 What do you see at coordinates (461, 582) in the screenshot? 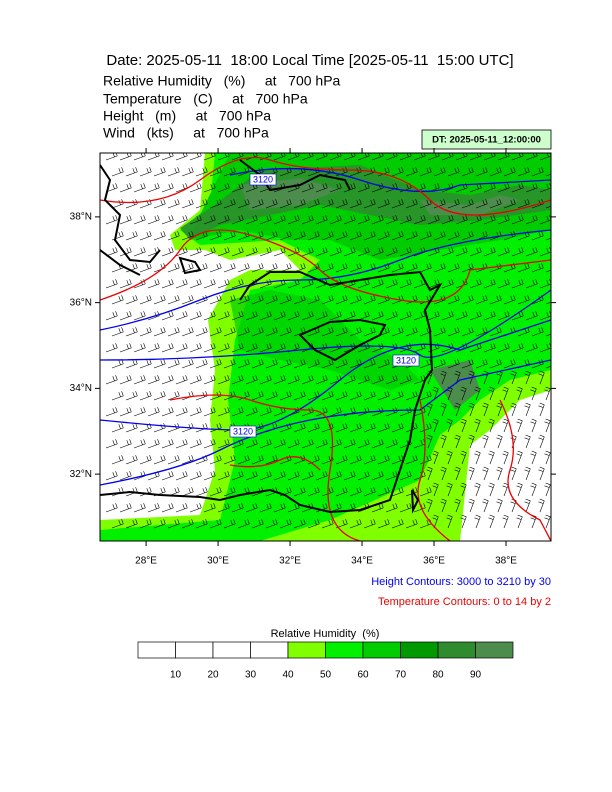
I see `height-note: Height Contours: 3000 to 3210 by 30` at bounding box center [461, 582].